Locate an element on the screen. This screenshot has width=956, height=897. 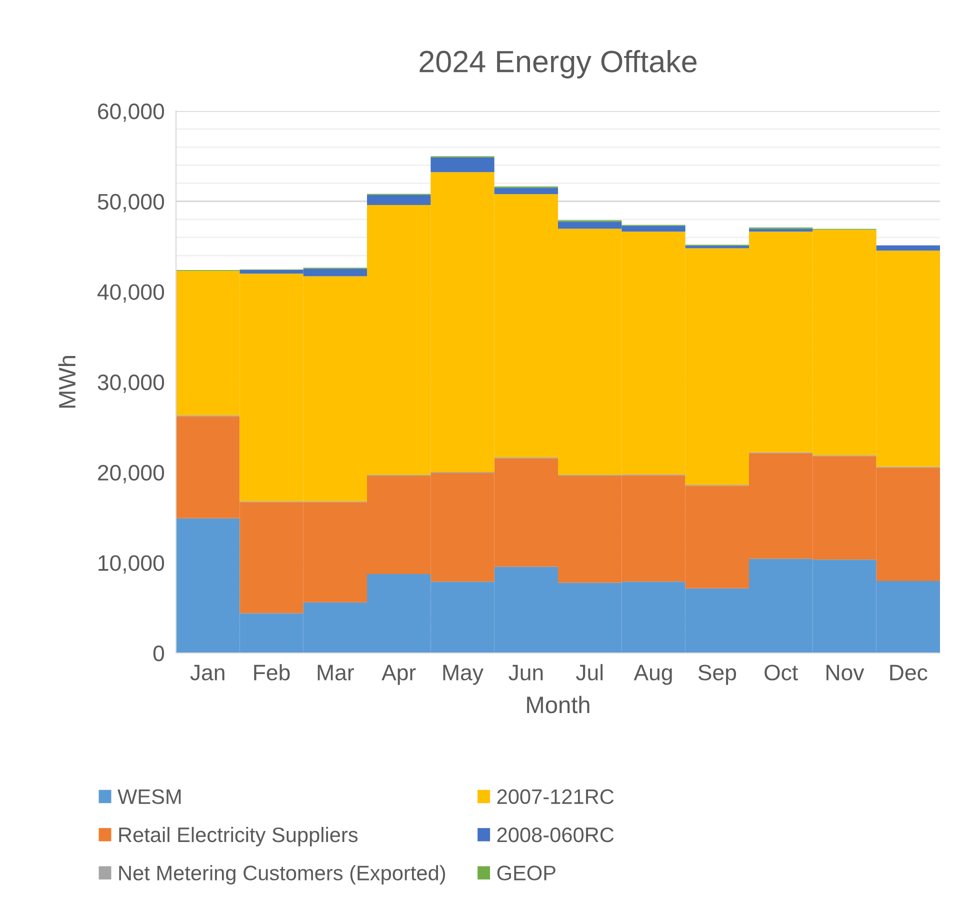
legend-label: WESM is located at coordinates (149, 796).